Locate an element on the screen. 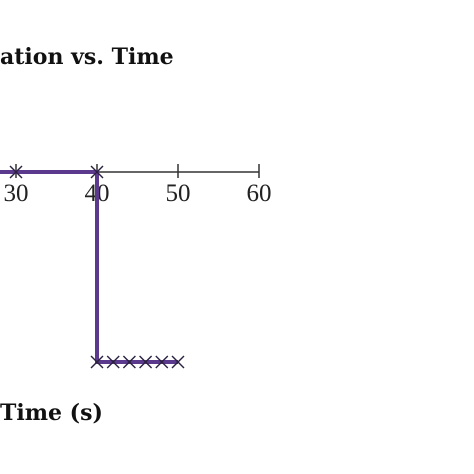 This screenshot has width=474, height=474. x-tick-label-50: 50 is located at coordinates (178, 193).